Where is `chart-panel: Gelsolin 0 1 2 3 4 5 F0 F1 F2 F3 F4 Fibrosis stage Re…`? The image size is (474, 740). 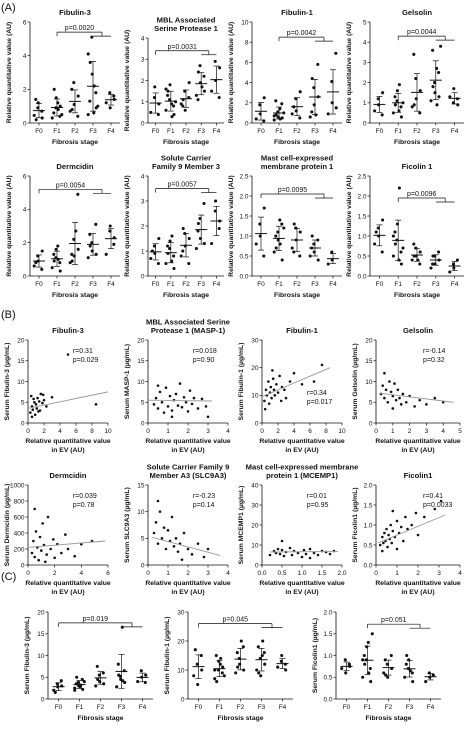 chart-panel: Gelsolin 0 1 2 3 4 5 F0 F1 F2 F3 F4 Fibrosis stage Re… is located at coordinates (405, 77).